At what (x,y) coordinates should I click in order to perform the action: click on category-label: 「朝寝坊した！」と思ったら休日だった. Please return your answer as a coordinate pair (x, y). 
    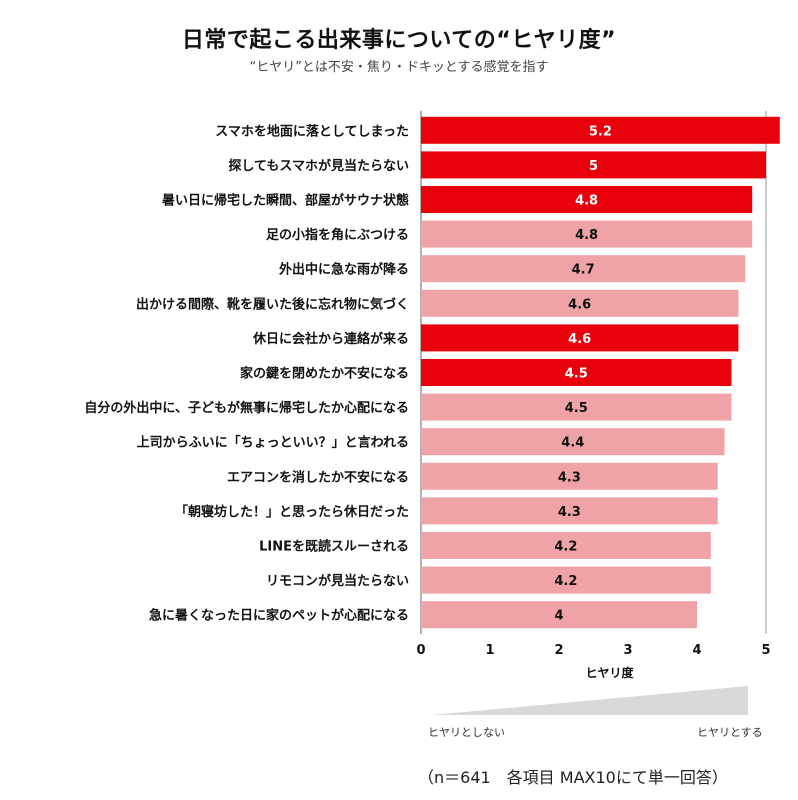
    Looking at the image, I should click on (292, 512).